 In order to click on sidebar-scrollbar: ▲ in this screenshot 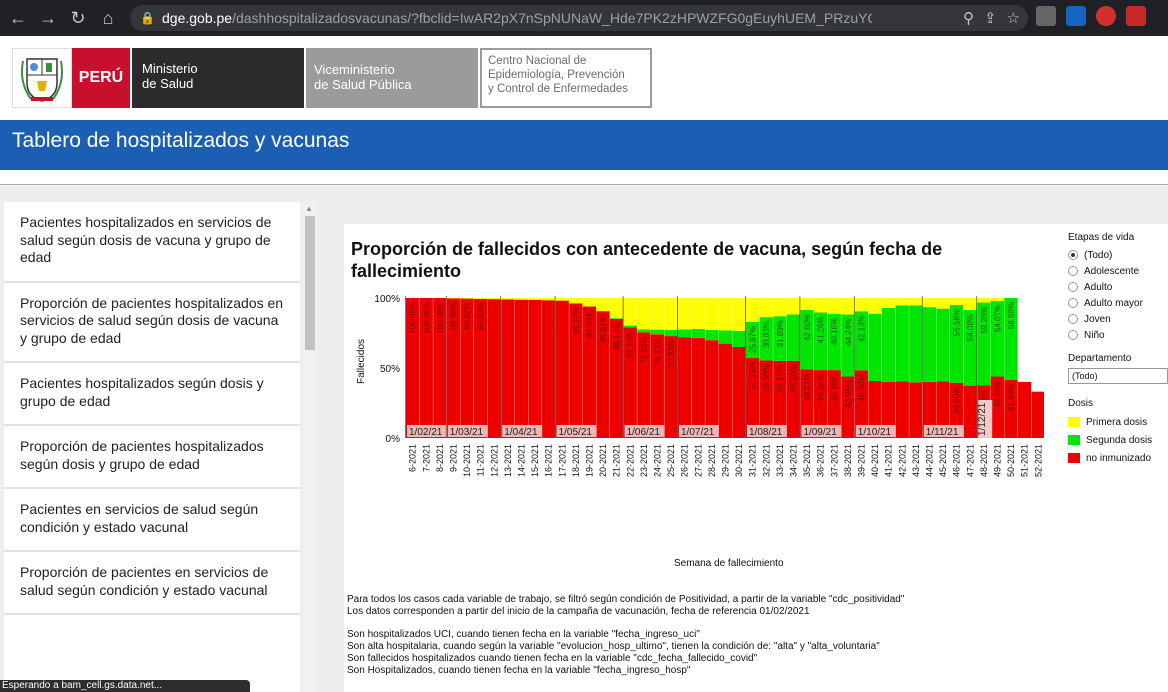, I will do `click(309, 447)`.